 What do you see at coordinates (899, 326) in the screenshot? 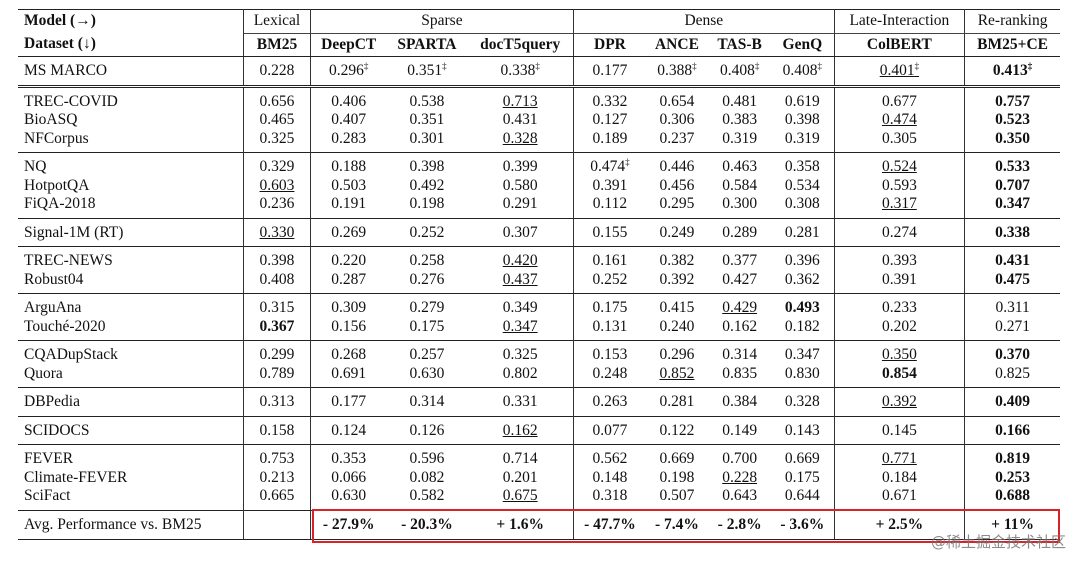
I see `cell-text: 0.202` at bounding box center [899, 326].